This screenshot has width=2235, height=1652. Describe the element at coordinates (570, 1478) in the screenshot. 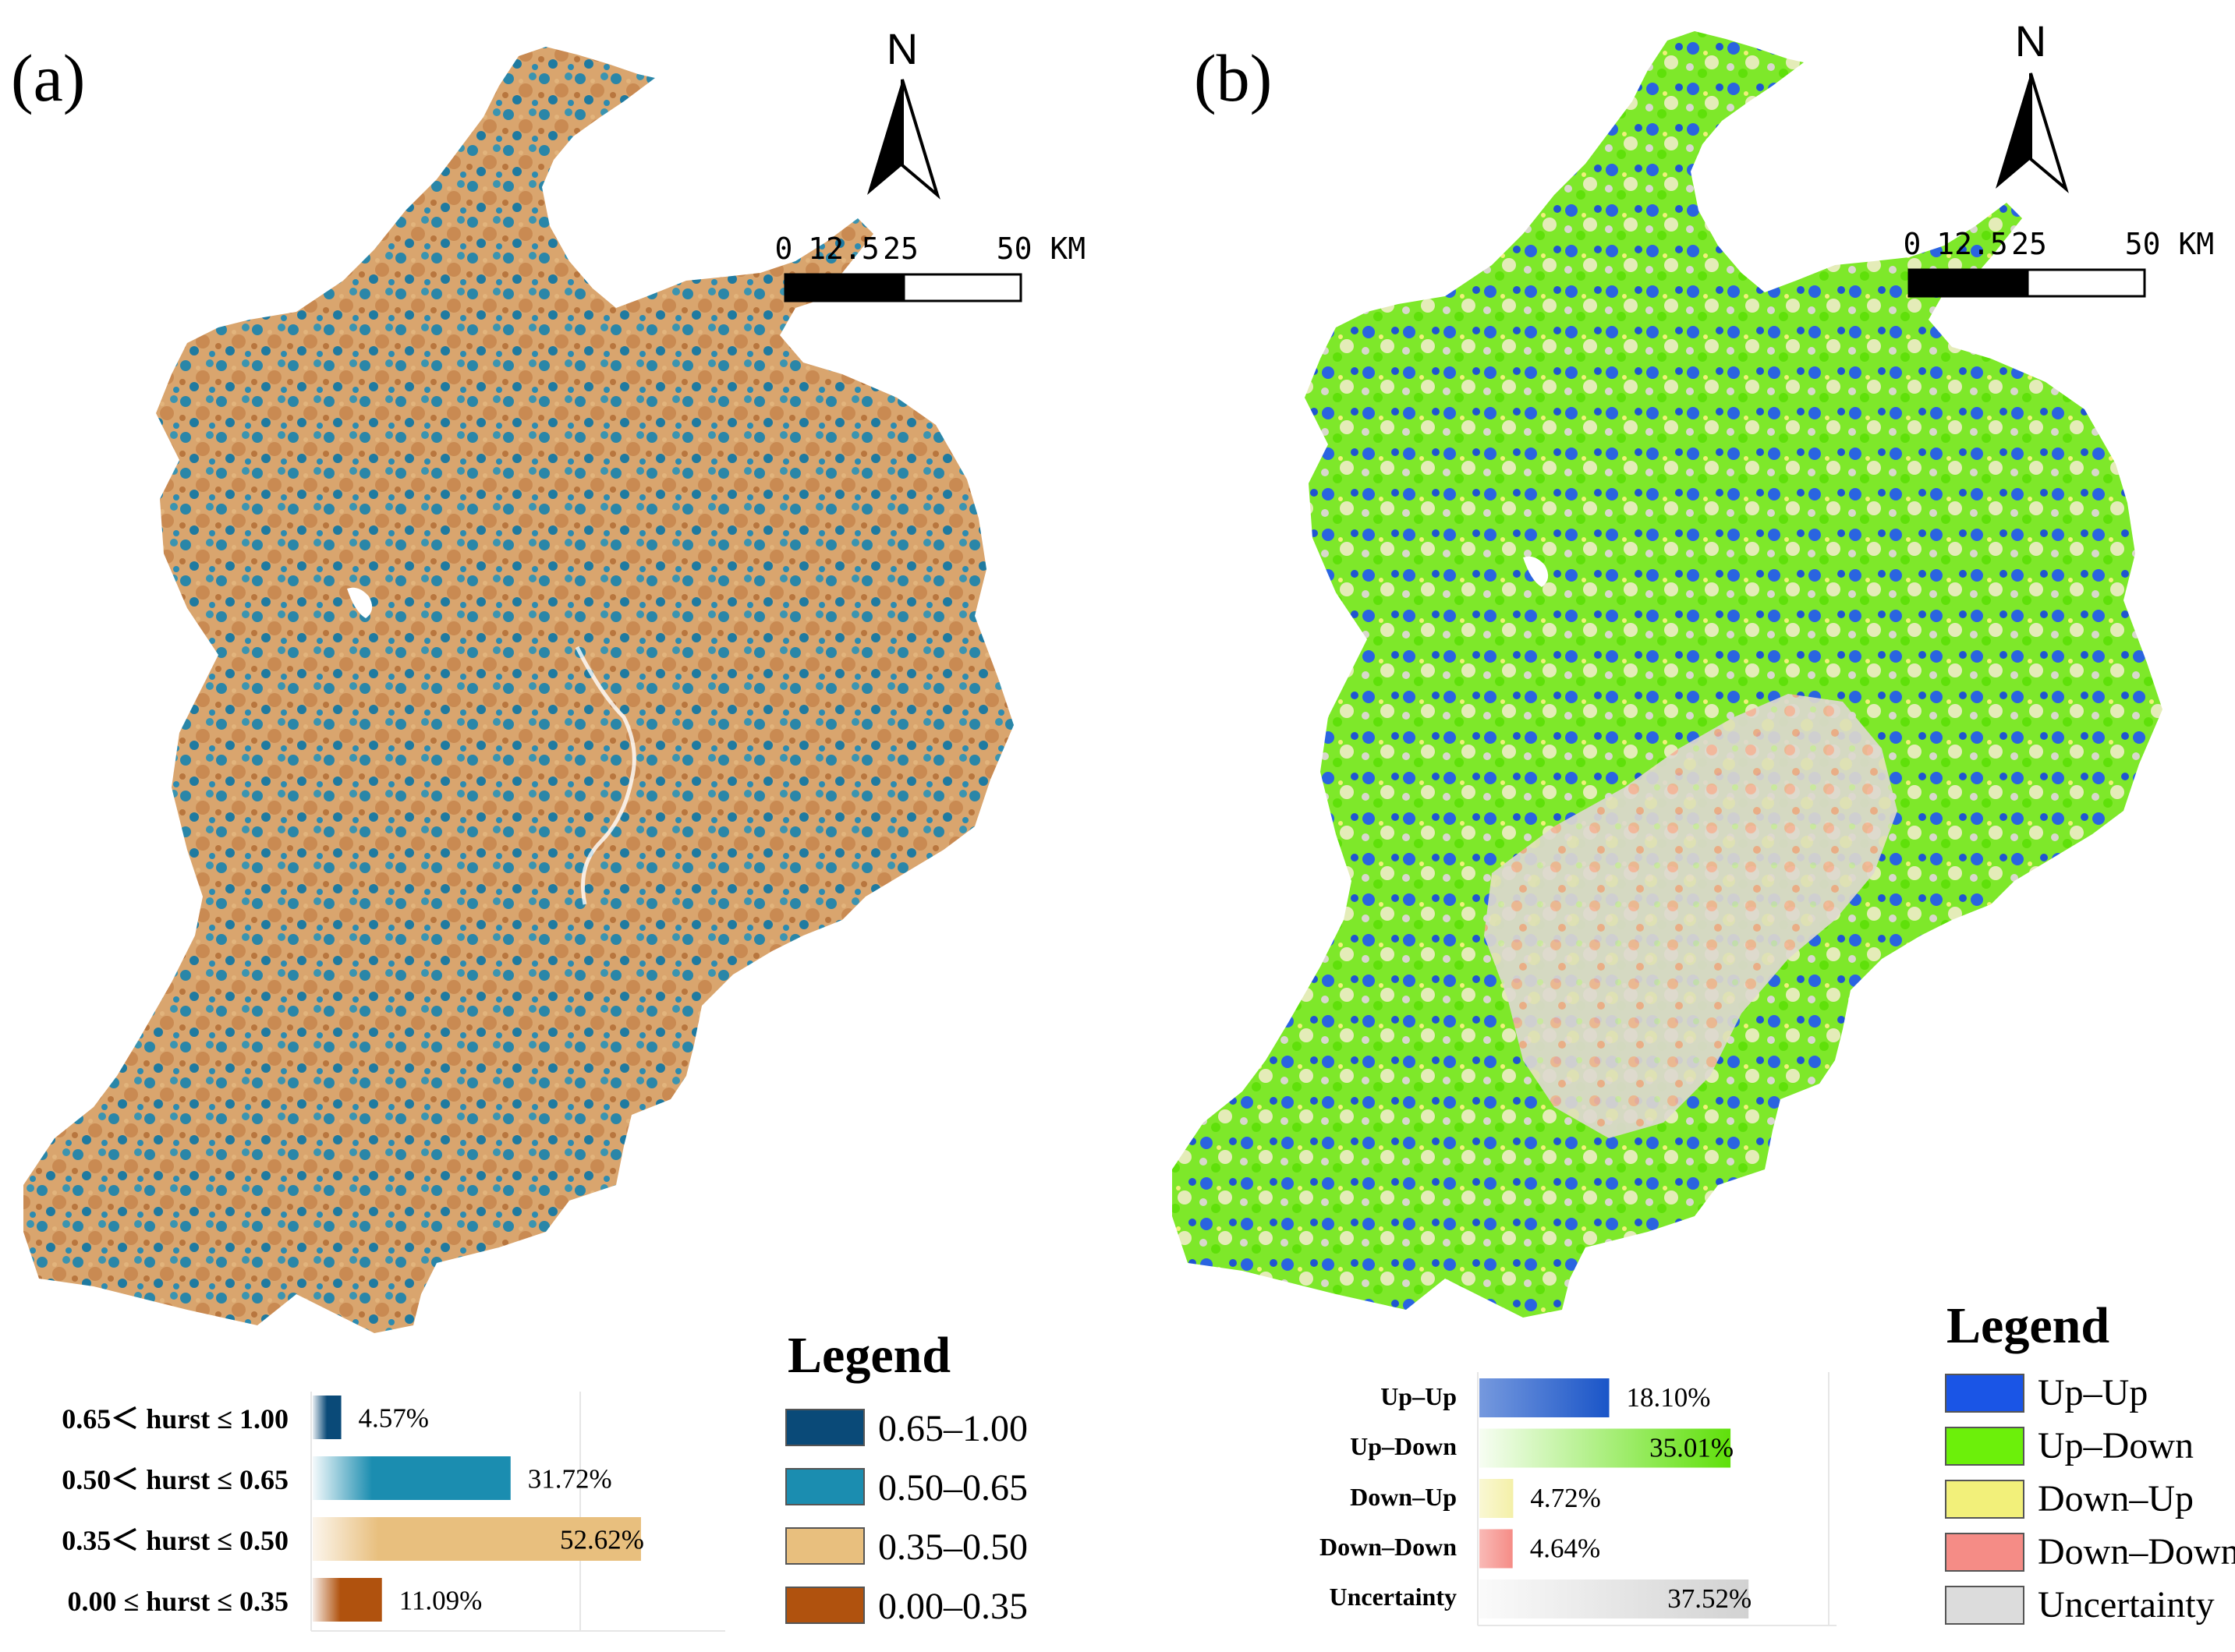

I see `bar-value-a-1: 31.72%` at that location.